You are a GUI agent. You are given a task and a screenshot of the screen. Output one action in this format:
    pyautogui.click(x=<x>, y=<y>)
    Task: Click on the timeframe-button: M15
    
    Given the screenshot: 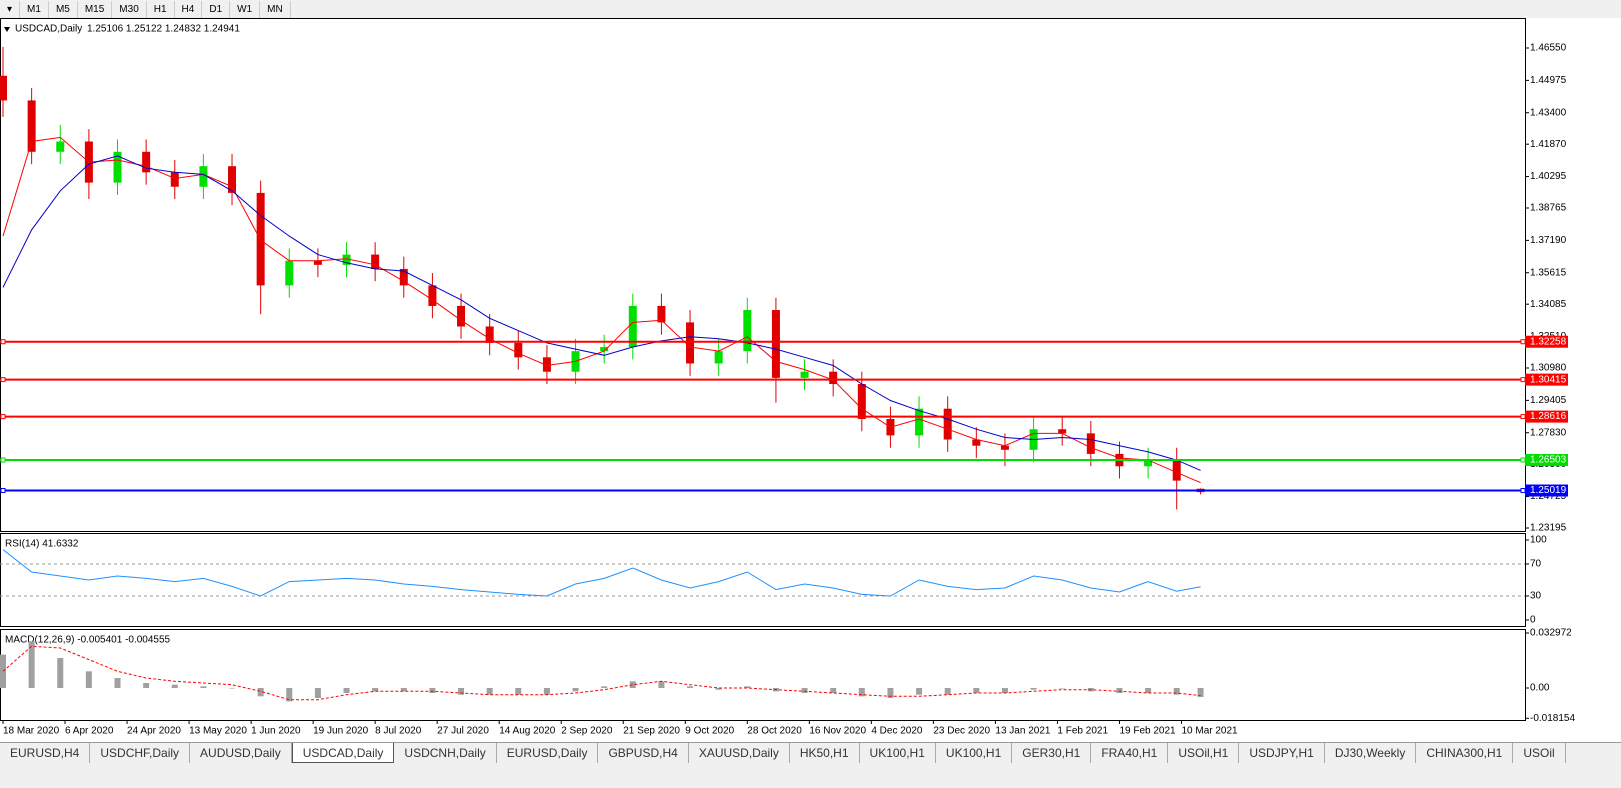 What is the action you would take?
    pyautogui.click(x=95, y=9)
    